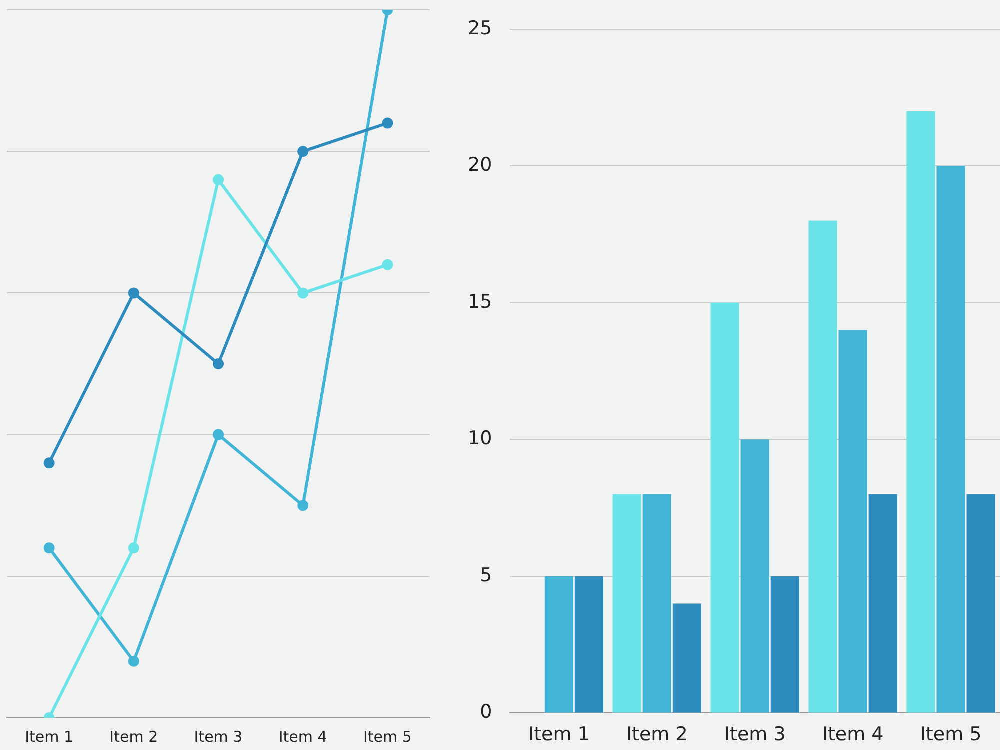 This screenshot has width=1000, height=750. What do you see at coordinates (480, 28) in the screenshot?
I see `y-tick-label: 25` at bounding box center [480, 28].